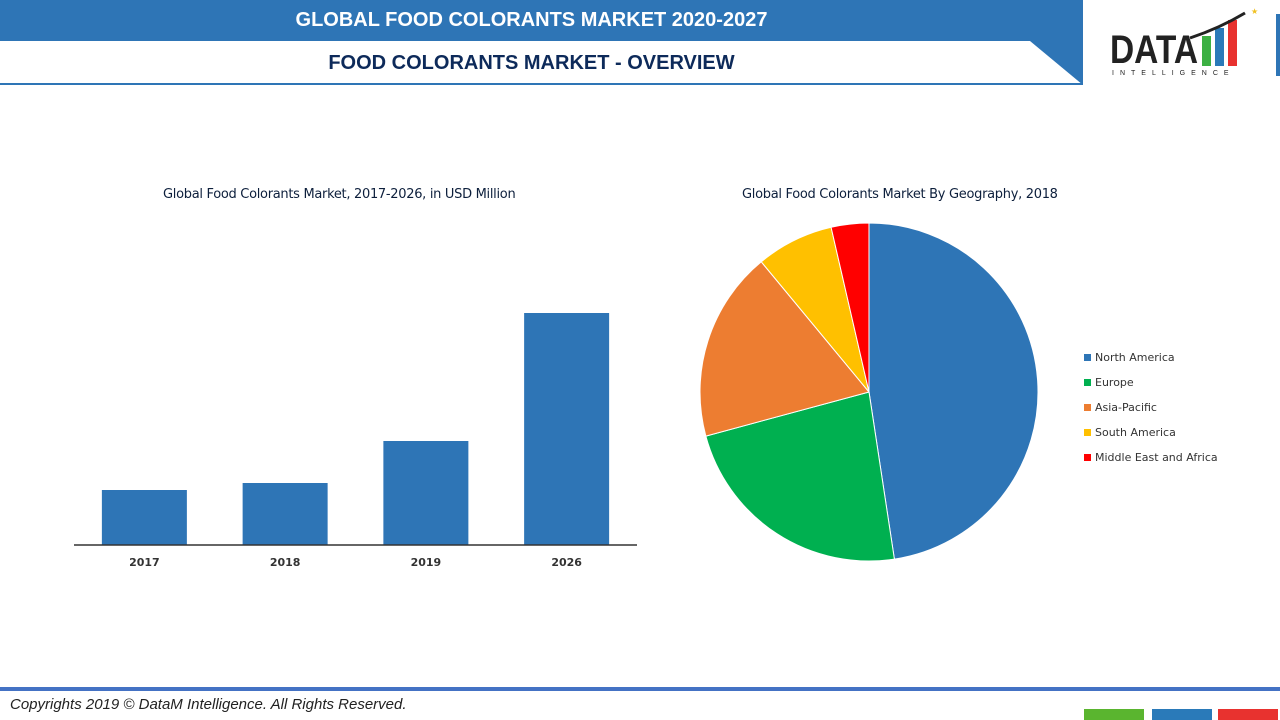  Describe the element at coordinates (1056, 63) in the screenshot. I see `banner-shape` at that location.